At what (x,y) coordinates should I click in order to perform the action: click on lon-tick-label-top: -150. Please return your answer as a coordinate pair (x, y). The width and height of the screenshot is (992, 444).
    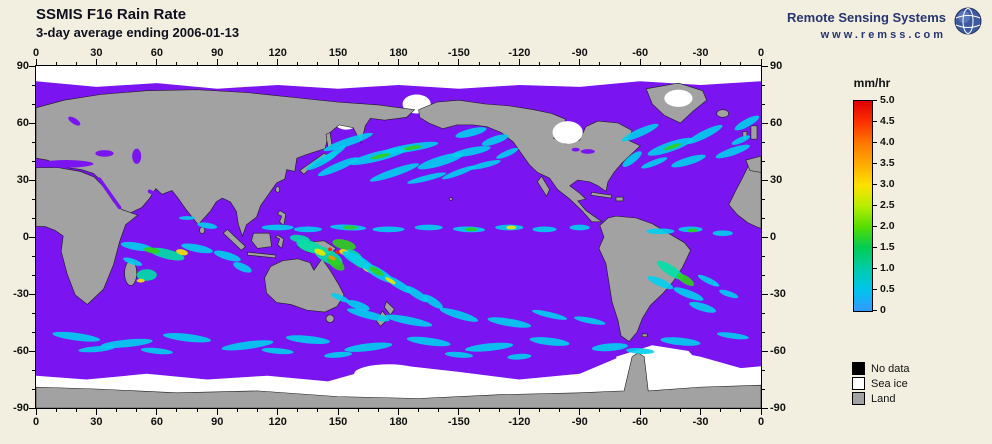
    Looking at the image, I should click on (458, 53).